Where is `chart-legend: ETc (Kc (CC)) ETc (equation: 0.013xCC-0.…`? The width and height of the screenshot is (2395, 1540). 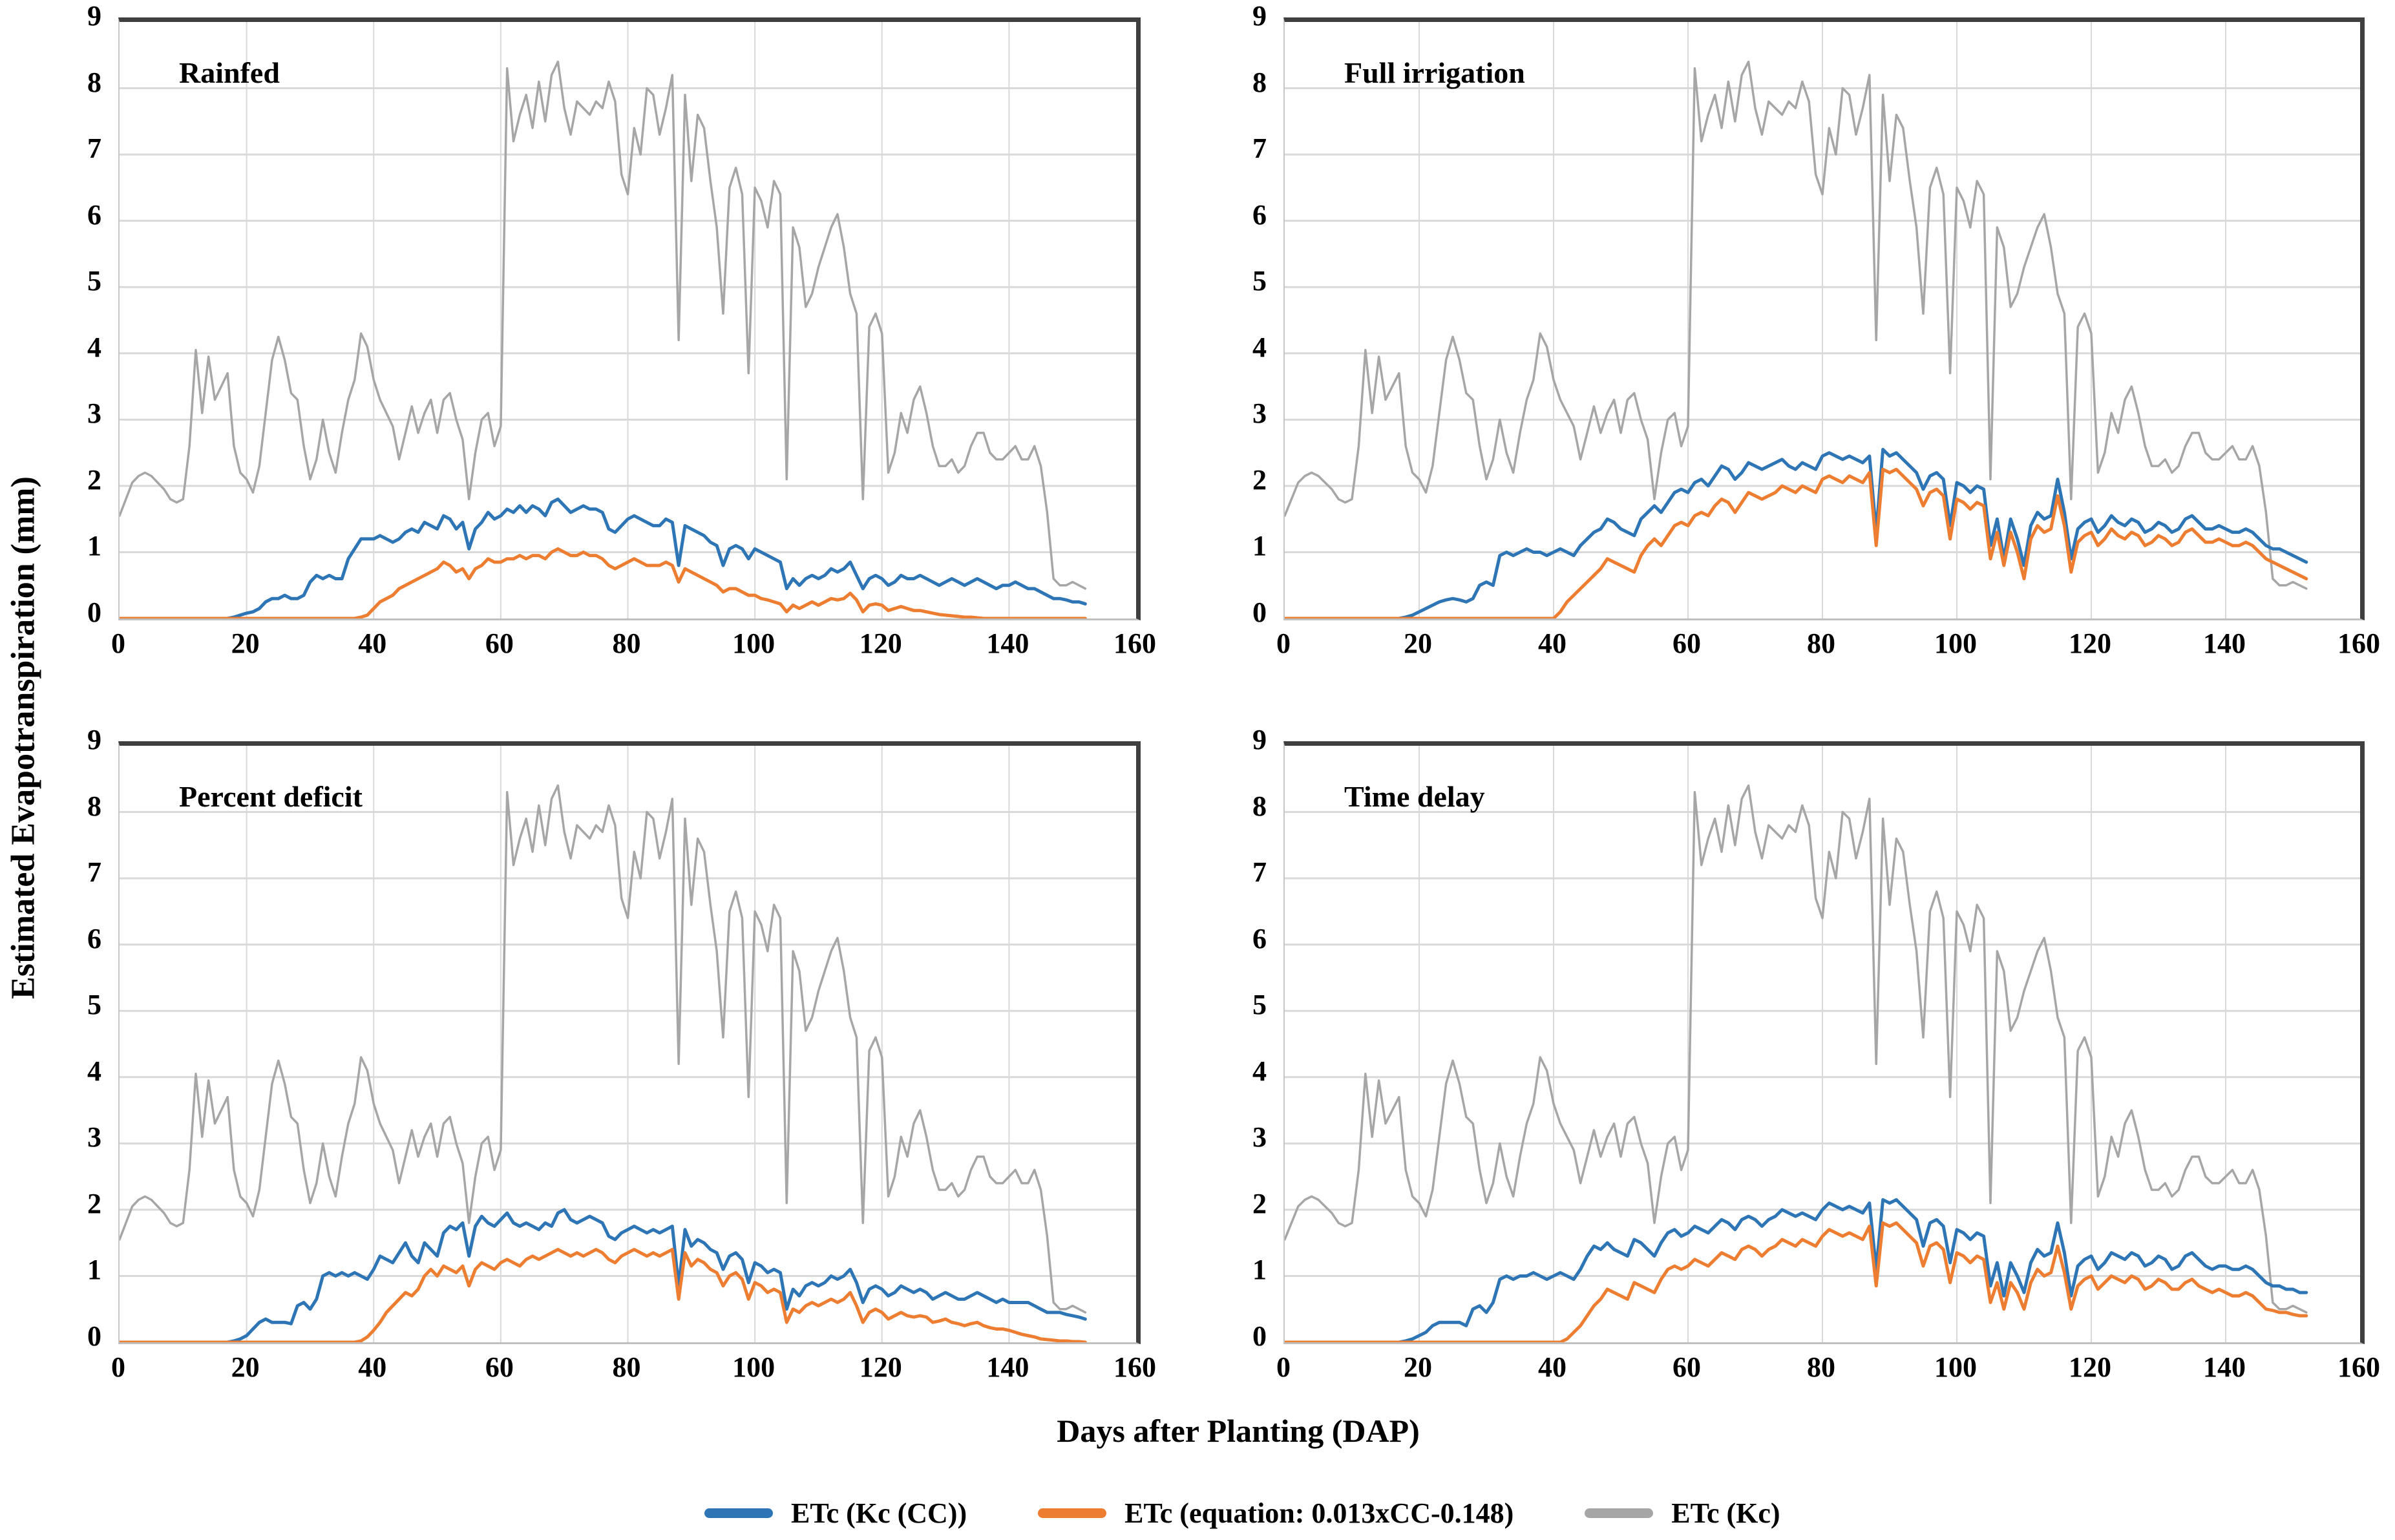
chart-legend: ETc (Kc (CC)) ETc (equation: 0.013xCC-0.… is located at coordinates (1242, 1513).